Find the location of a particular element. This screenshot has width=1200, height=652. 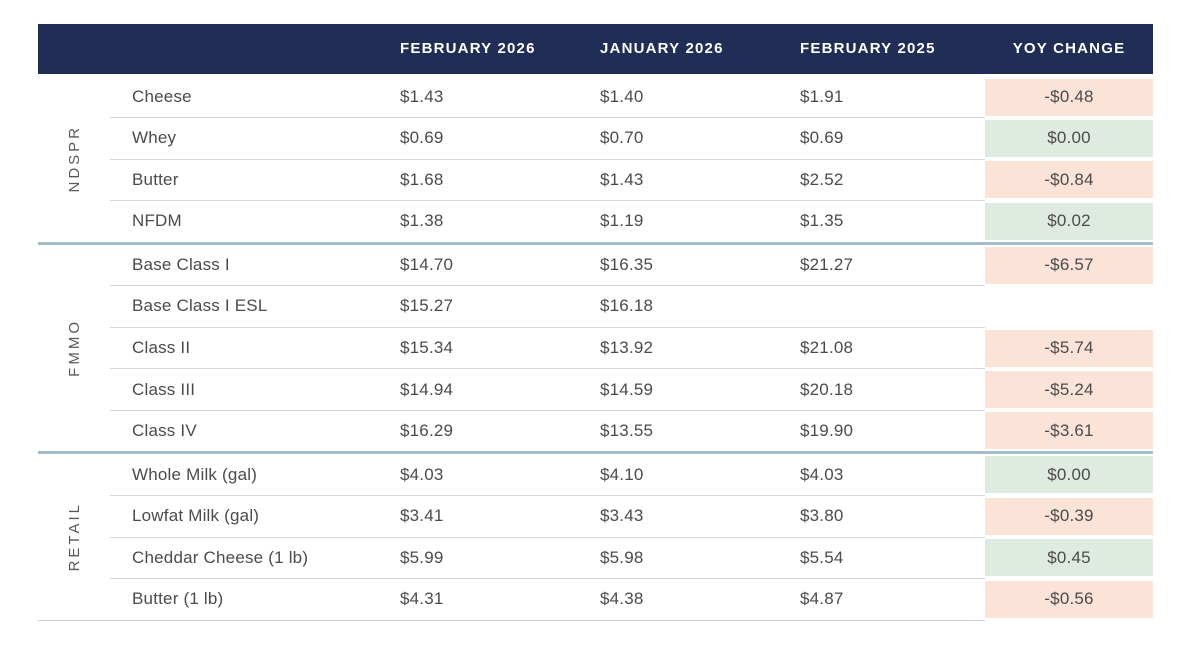

price-cell-feb-2025: $3.80 is located at coordinates (887, 516).